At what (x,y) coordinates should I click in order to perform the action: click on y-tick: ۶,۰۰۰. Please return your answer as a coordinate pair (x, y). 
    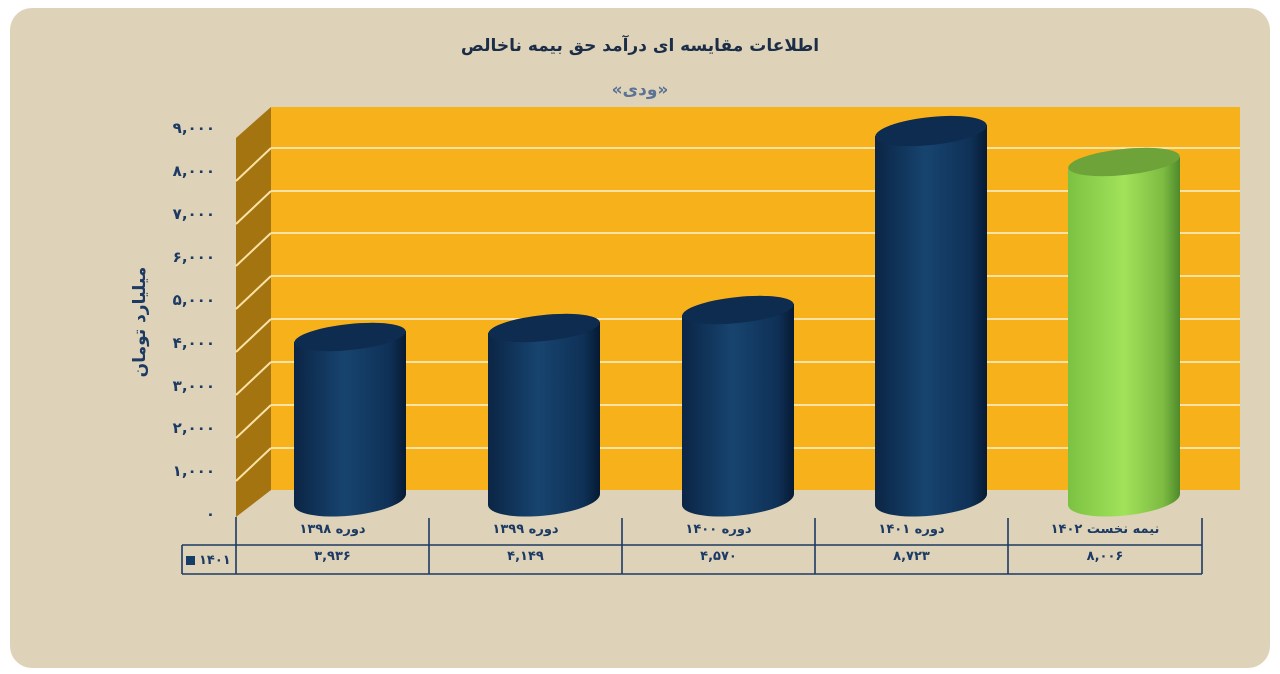
    Looking at the image, I should click on (193, 257).